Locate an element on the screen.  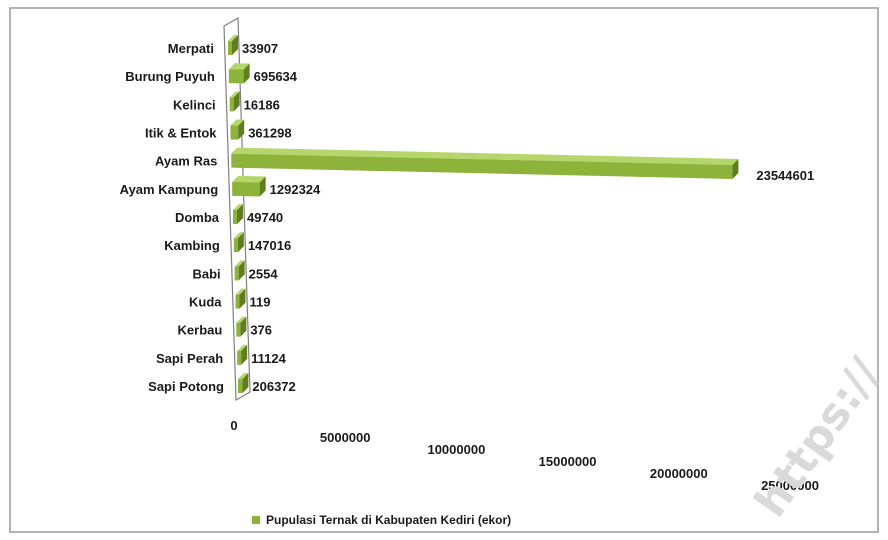
category-label: Kuda is located at coordinates (205, 302).